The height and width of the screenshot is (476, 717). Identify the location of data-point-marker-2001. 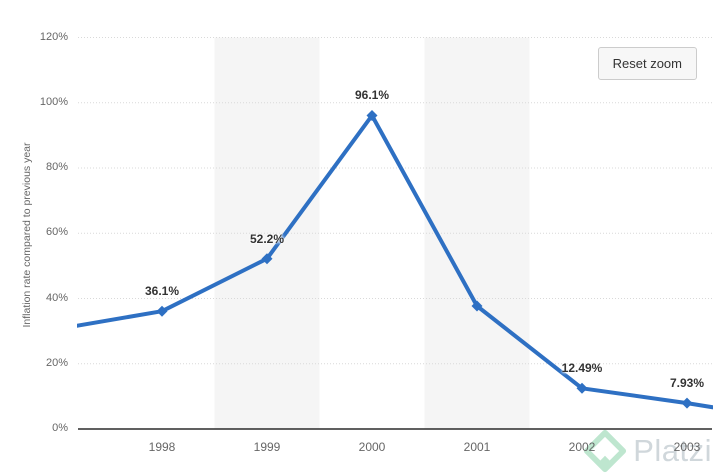
(477, 306).